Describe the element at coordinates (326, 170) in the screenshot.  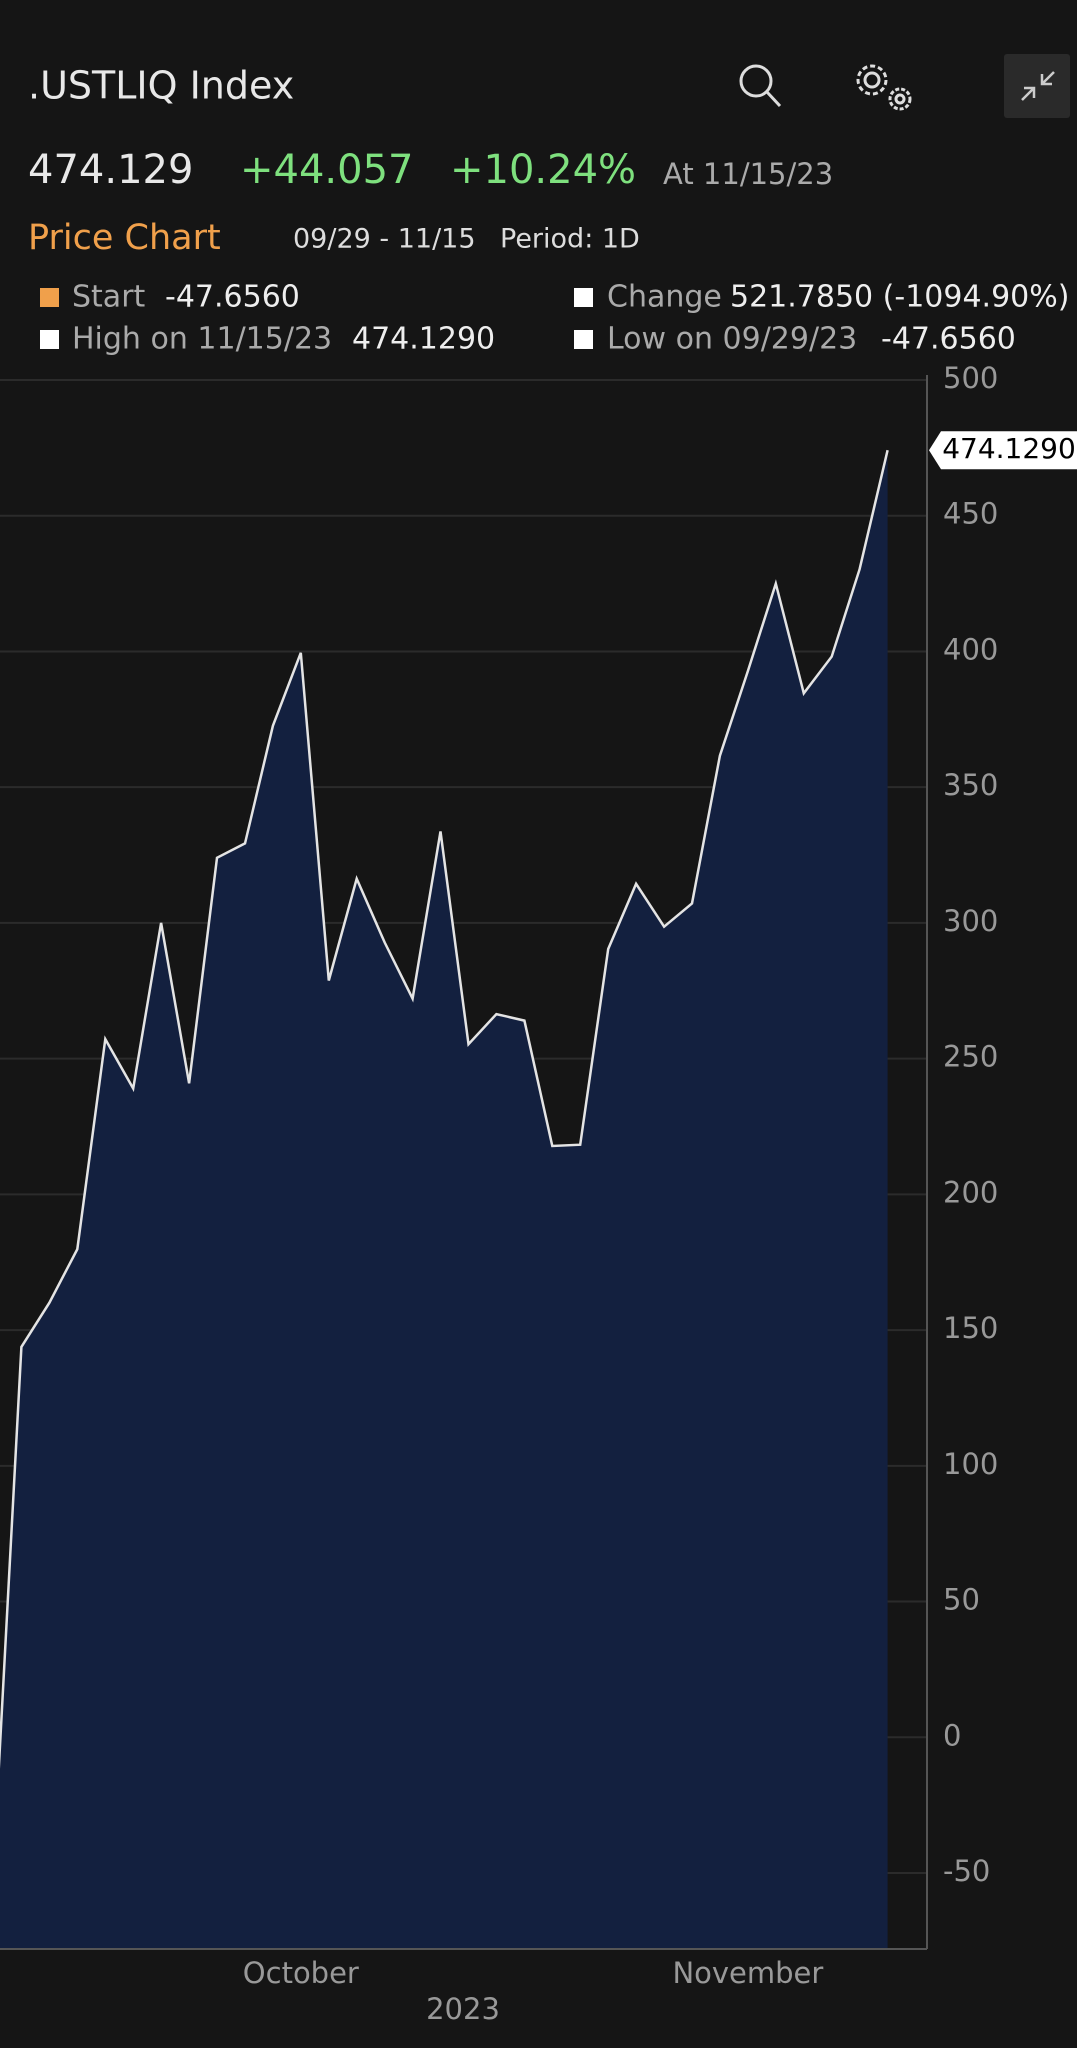
I see `change: +44.057` at that location.